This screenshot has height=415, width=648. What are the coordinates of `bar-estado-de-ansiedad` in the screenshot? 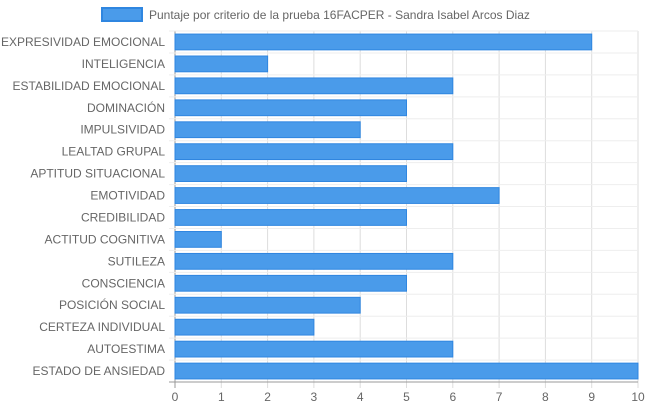 It's located at (406, 371).